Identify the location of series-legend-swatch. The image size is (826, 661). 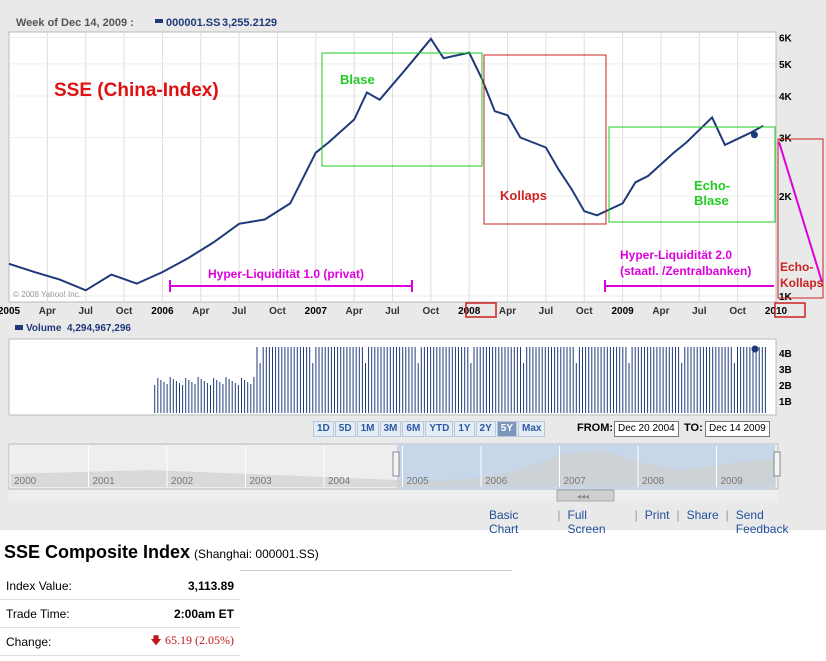
(159, 21).